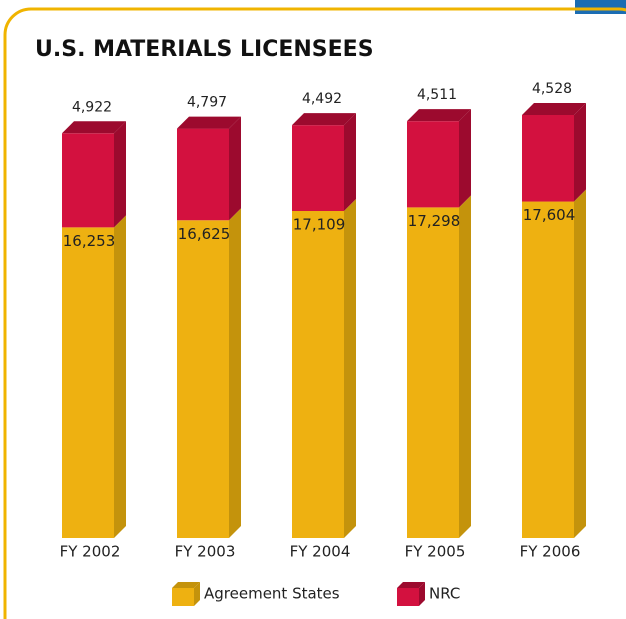  I want to click on x-tick-label: FY 2004, so click(320, 552).